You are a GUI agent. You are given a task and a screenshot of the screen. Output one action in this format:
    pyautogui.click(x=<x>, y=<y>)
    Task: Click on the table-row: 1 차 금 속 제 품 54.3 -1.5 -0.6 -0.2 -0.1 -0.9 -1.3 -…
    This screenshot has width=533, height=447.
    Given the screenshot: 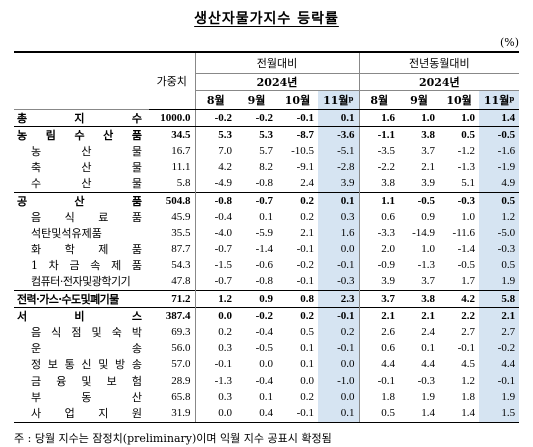 What is the action you would take?
    pyautogui.click(x=267, y=265)
    